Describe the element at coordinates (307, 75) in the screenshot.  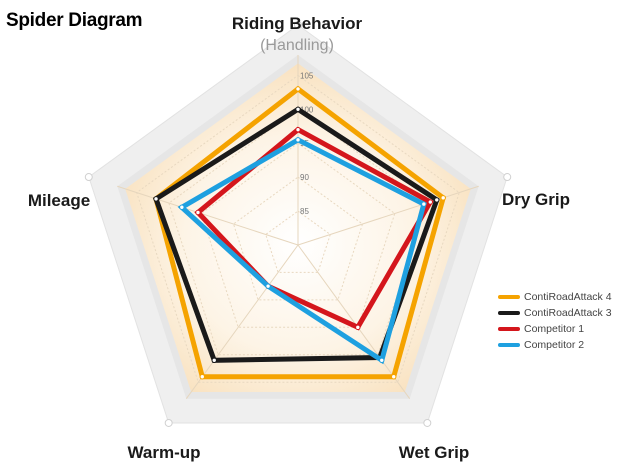
I see `tick-label: 105` at that location.